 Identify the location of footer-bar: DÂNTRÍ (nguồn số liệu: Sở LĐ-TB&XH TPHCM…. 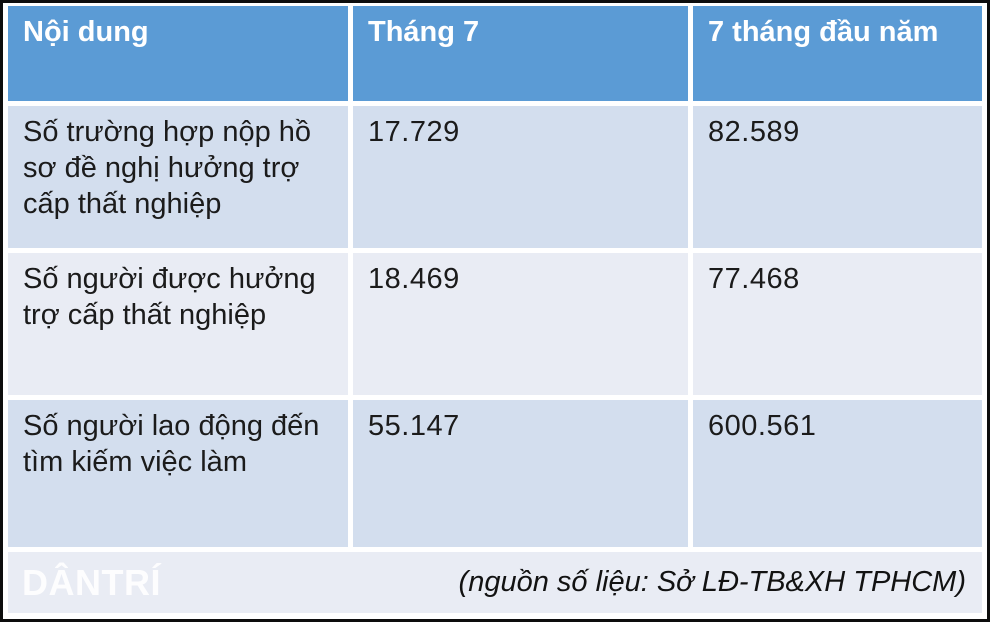
(495, 582).